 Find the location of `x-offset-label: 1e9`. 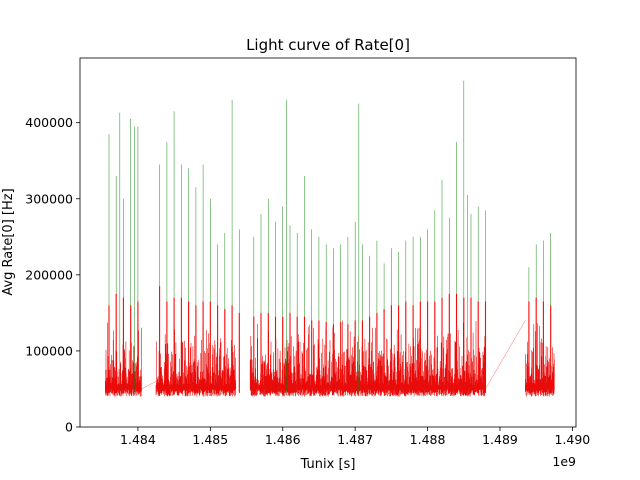

x-offset-label: 1e9 is located at coordinates (564, 461).